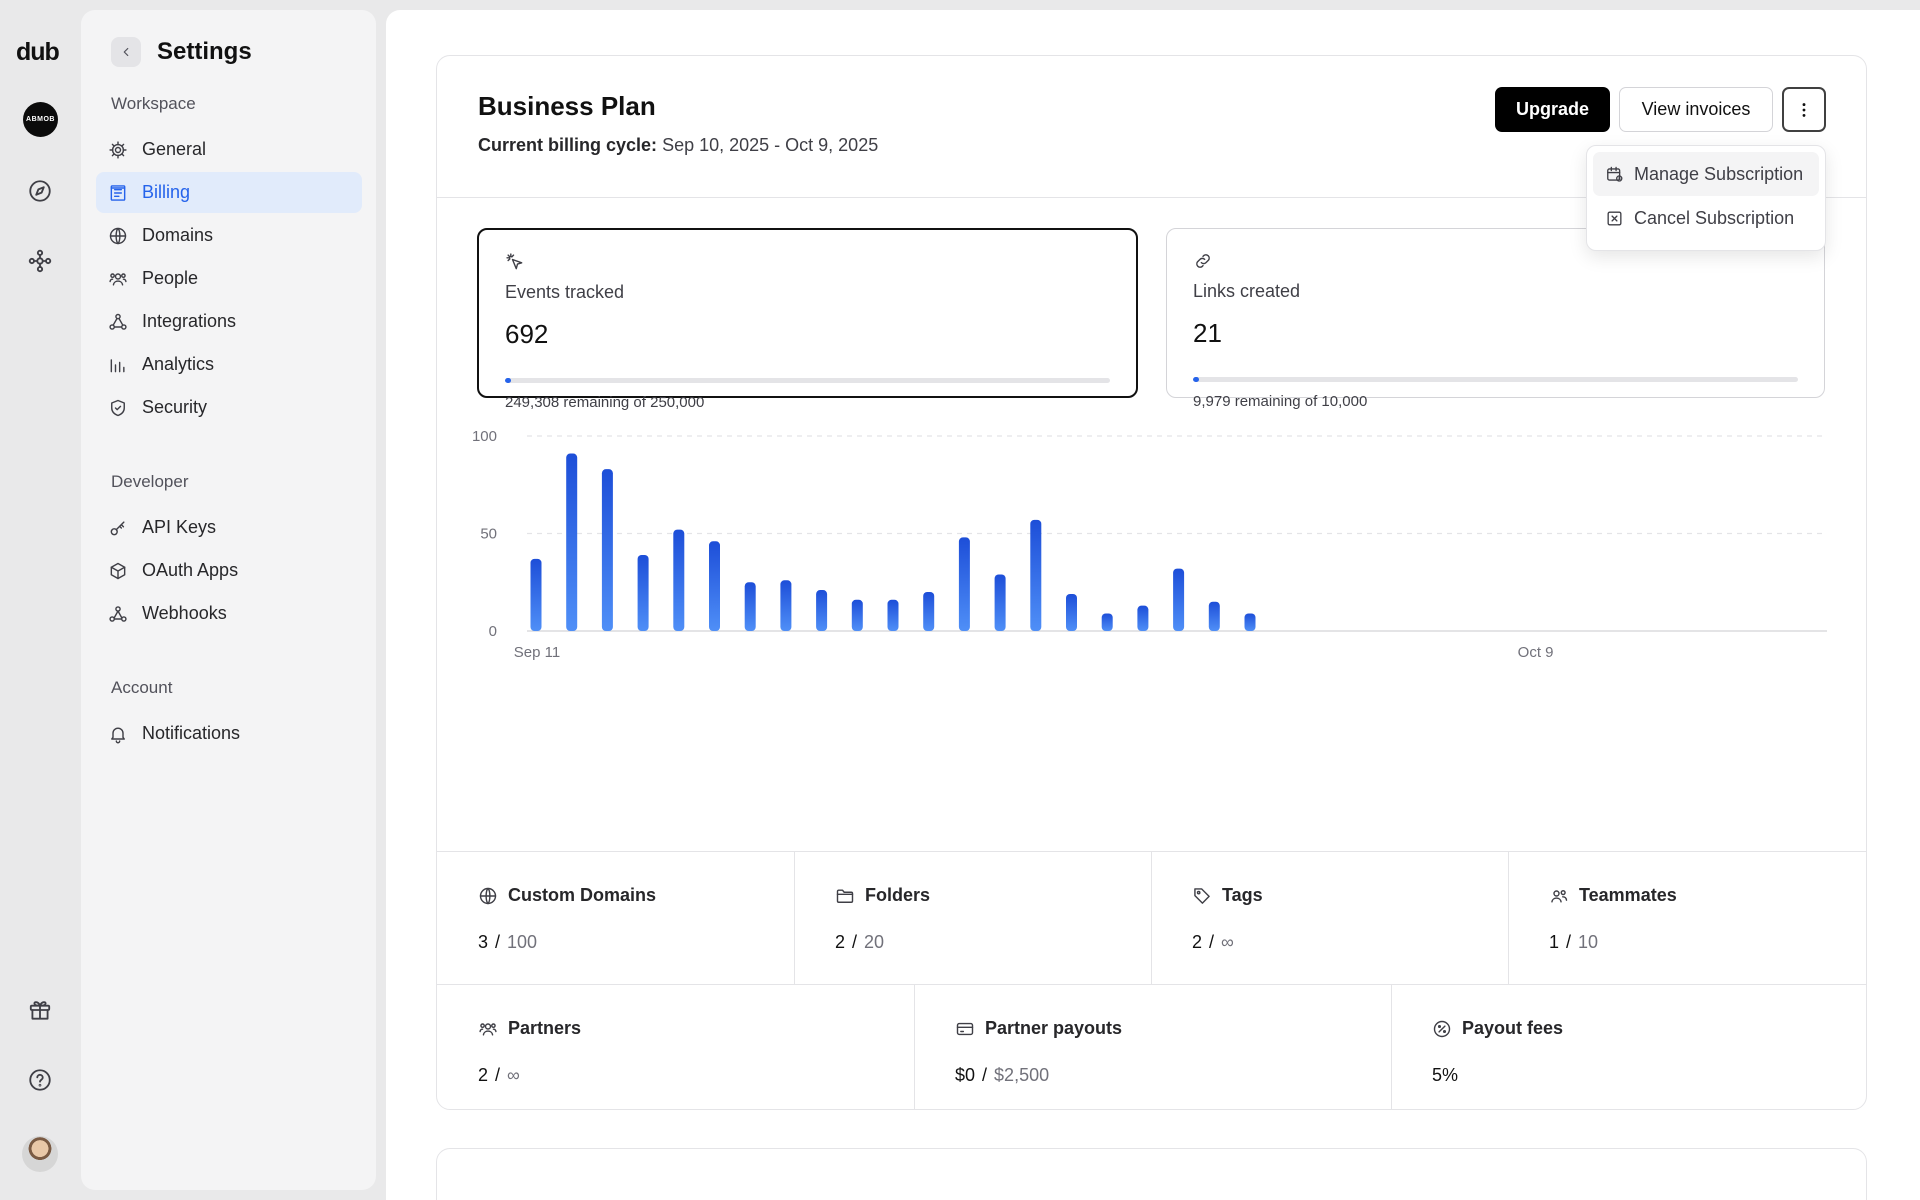  I want to click on section-workspace: Workspace, so click(153, 103).